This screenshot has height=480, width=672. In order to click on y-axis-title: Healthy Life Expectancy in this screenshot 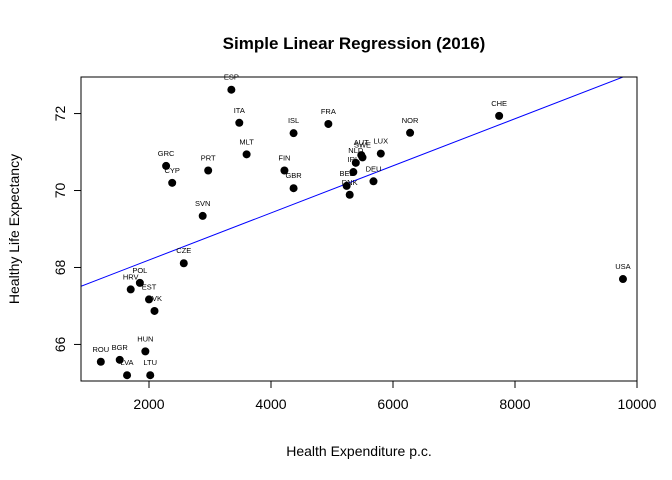, I will do `click(14, 229)`.